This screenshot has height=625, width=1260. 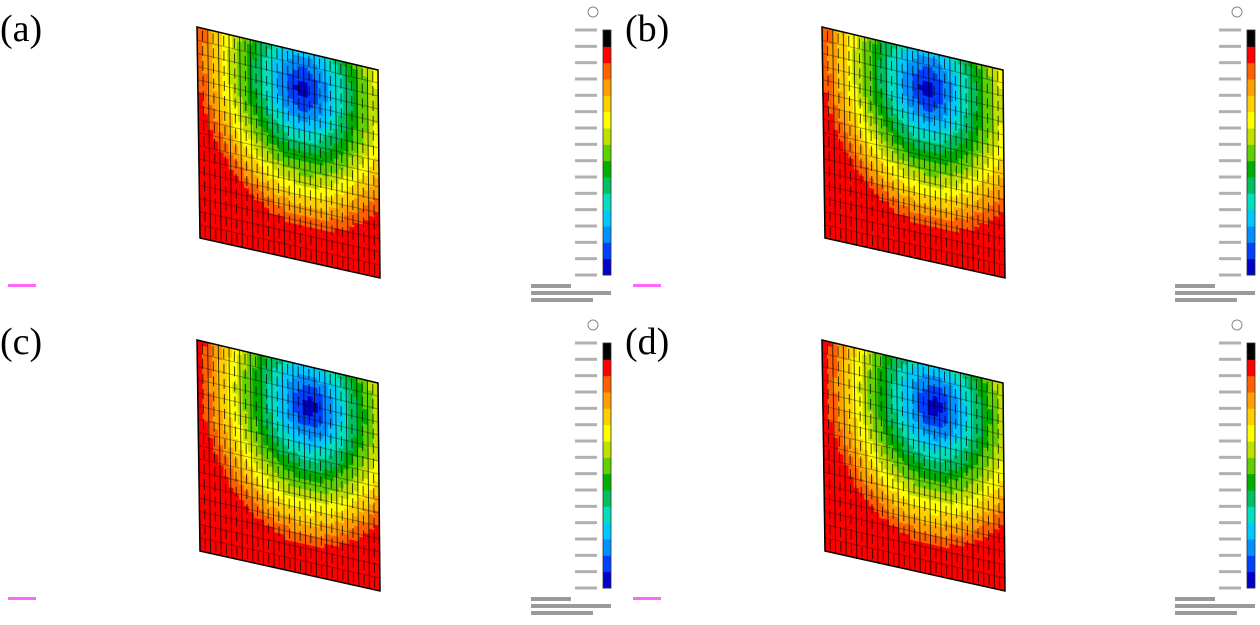 I want to click on mesh-lines-b, so click(x=913, y=152).